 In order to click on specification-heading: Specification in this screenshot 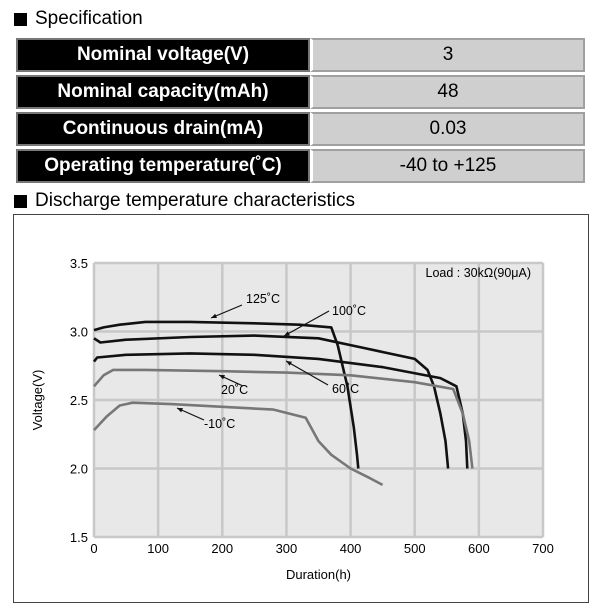, I will do `click(78, 19)`.